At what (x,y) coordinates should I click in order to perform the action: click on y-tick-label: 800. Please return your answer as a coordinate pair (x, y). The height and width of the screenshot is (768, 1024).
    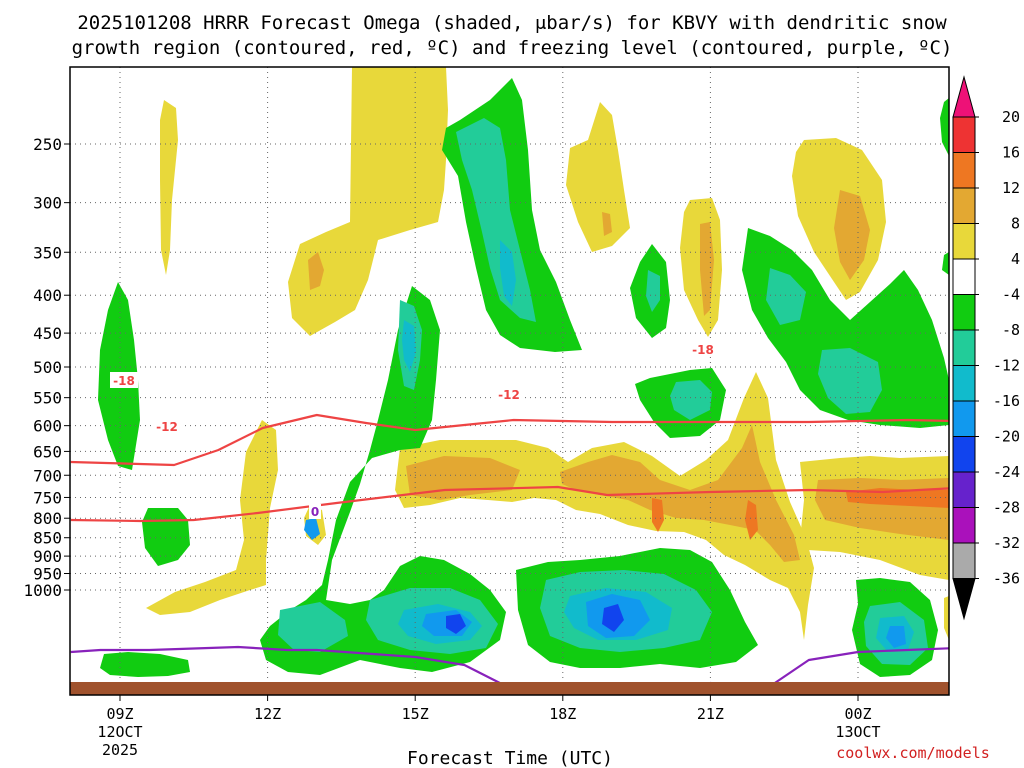
    Looking at the image, I should click on (47, 518).